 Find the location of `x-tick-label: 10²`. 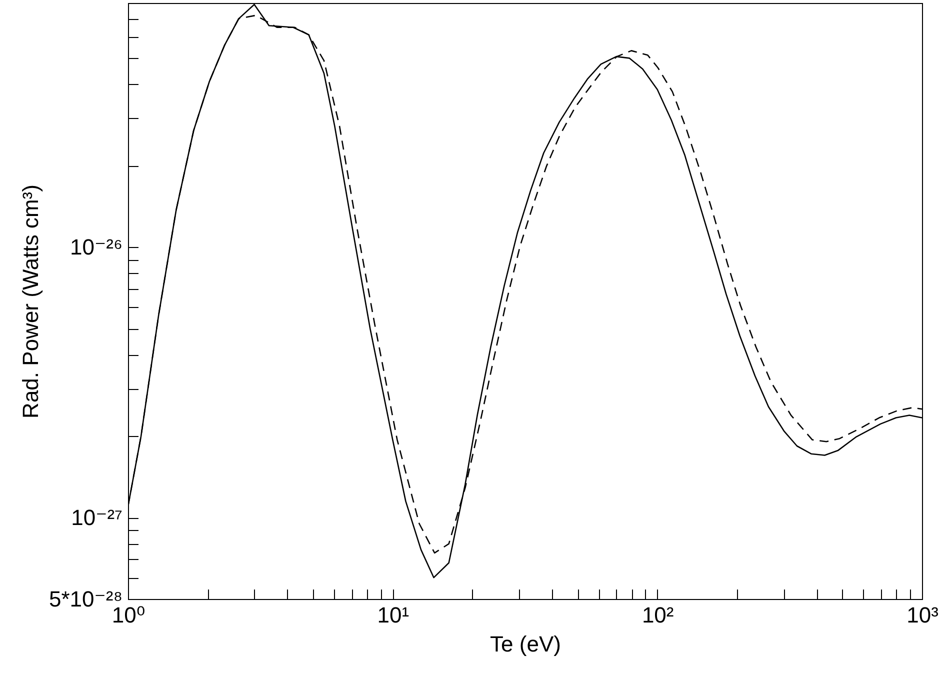

x-tick-label: 10² is located at coordinates (658, 615).